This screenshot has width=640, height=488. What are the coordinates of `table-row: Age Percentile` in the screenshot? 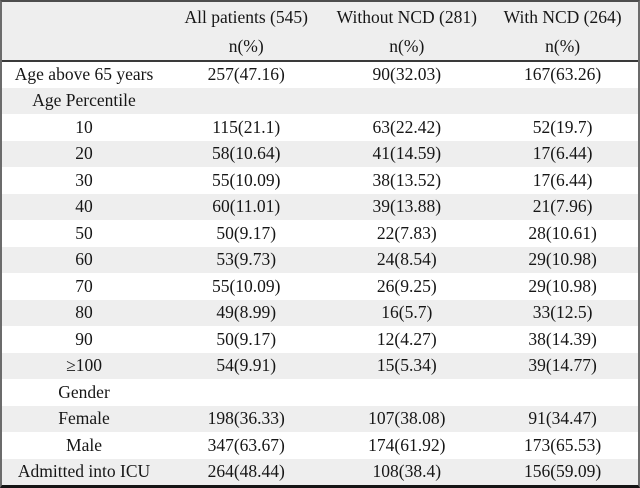 It's located at (320, 101).